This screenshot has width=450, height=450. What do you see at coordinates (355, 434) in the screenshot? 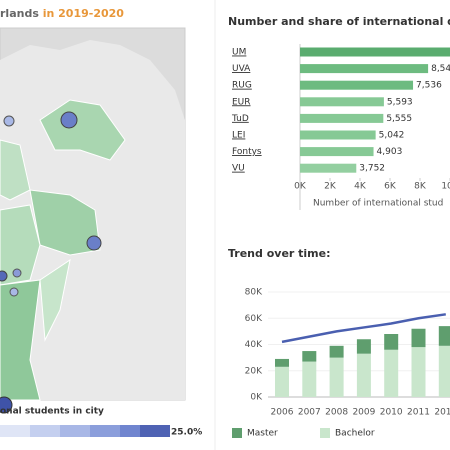
I see `legend-label: Bachelor` at bounding box center [355, 434].